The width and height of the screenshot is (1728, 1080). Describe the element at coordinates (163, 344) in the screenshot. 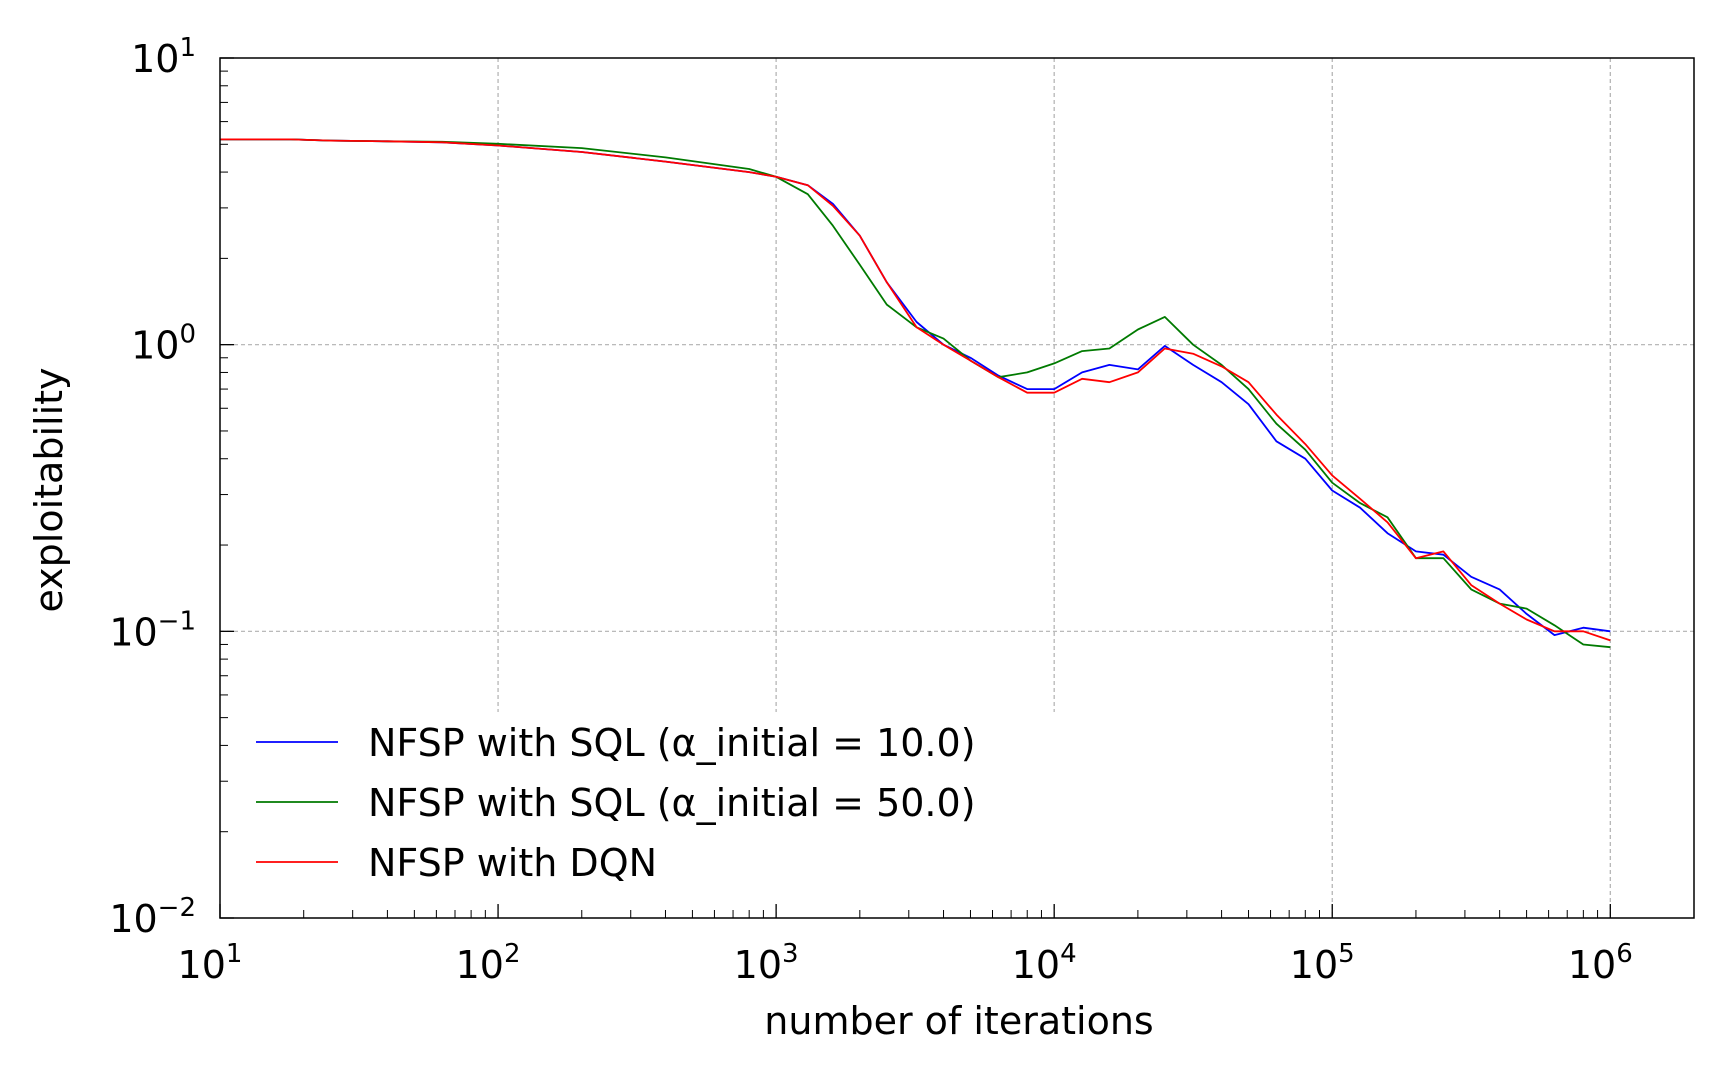

I see `y-tick-label: 10⁰` at that location.